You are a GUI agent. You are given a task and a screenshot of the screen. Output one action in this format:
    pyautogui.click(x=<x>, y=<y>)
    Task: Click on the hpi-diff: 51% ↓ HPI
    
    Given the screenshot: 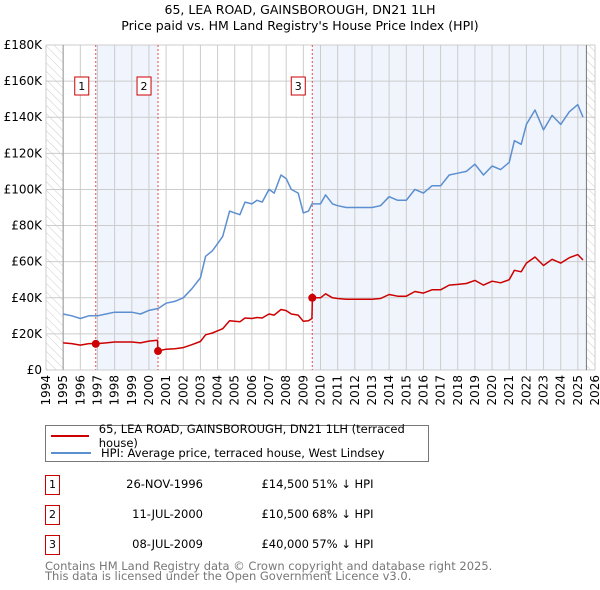 What is the action you would take?
    pyautogui.click(x=343, y=484)
    